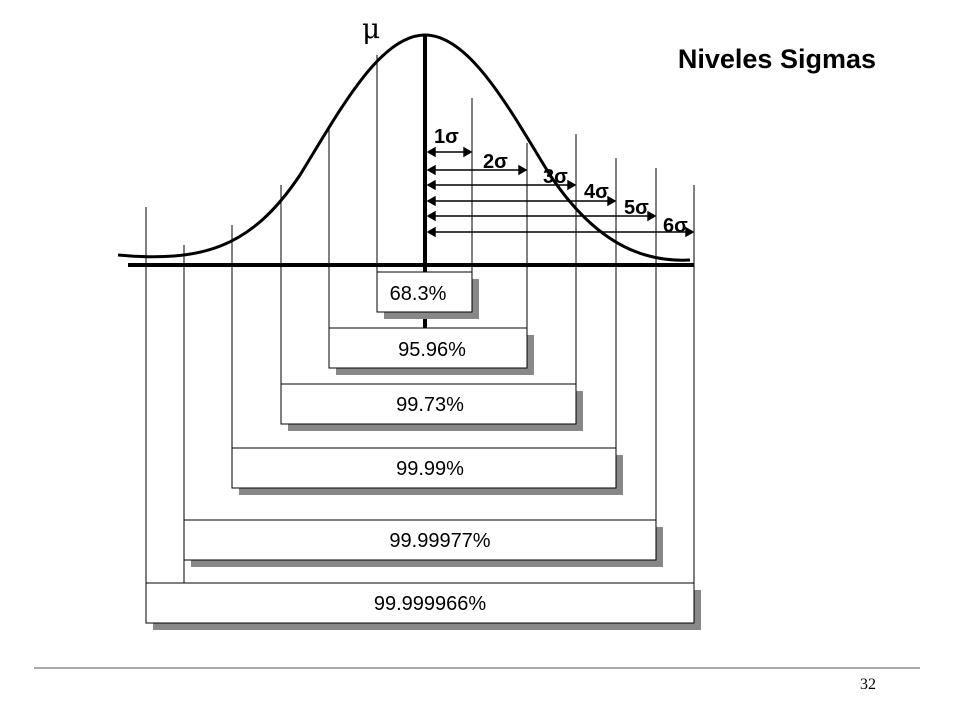 The height and width of the screenshot is (725, 960). What do you see at coordinates (431, 216) in the screenshot?
I see `sigma-arrow-5-head-left` at bounding box center [431, 216].